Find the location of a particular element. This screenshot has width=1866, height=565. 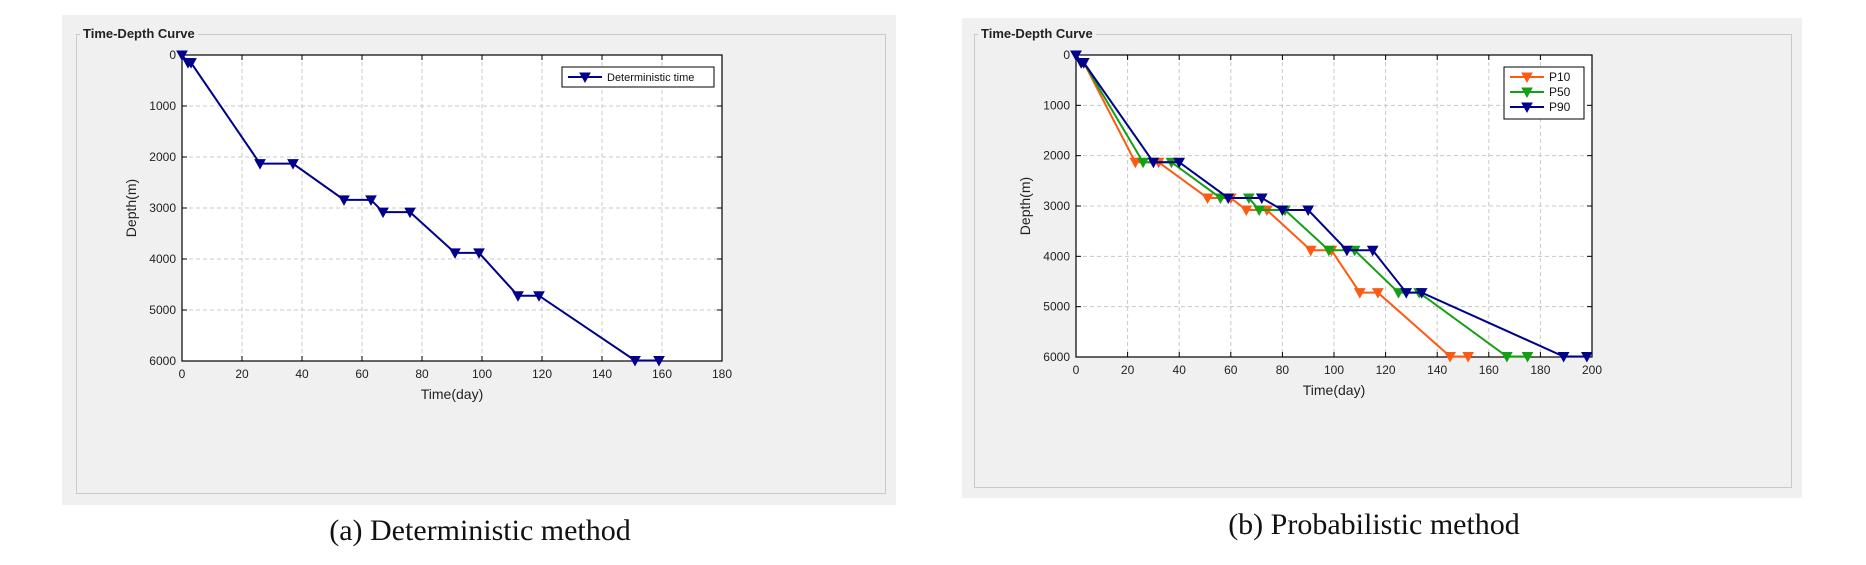

left-group-title: Time-Depth Curve is located at coordinates (139, 33).